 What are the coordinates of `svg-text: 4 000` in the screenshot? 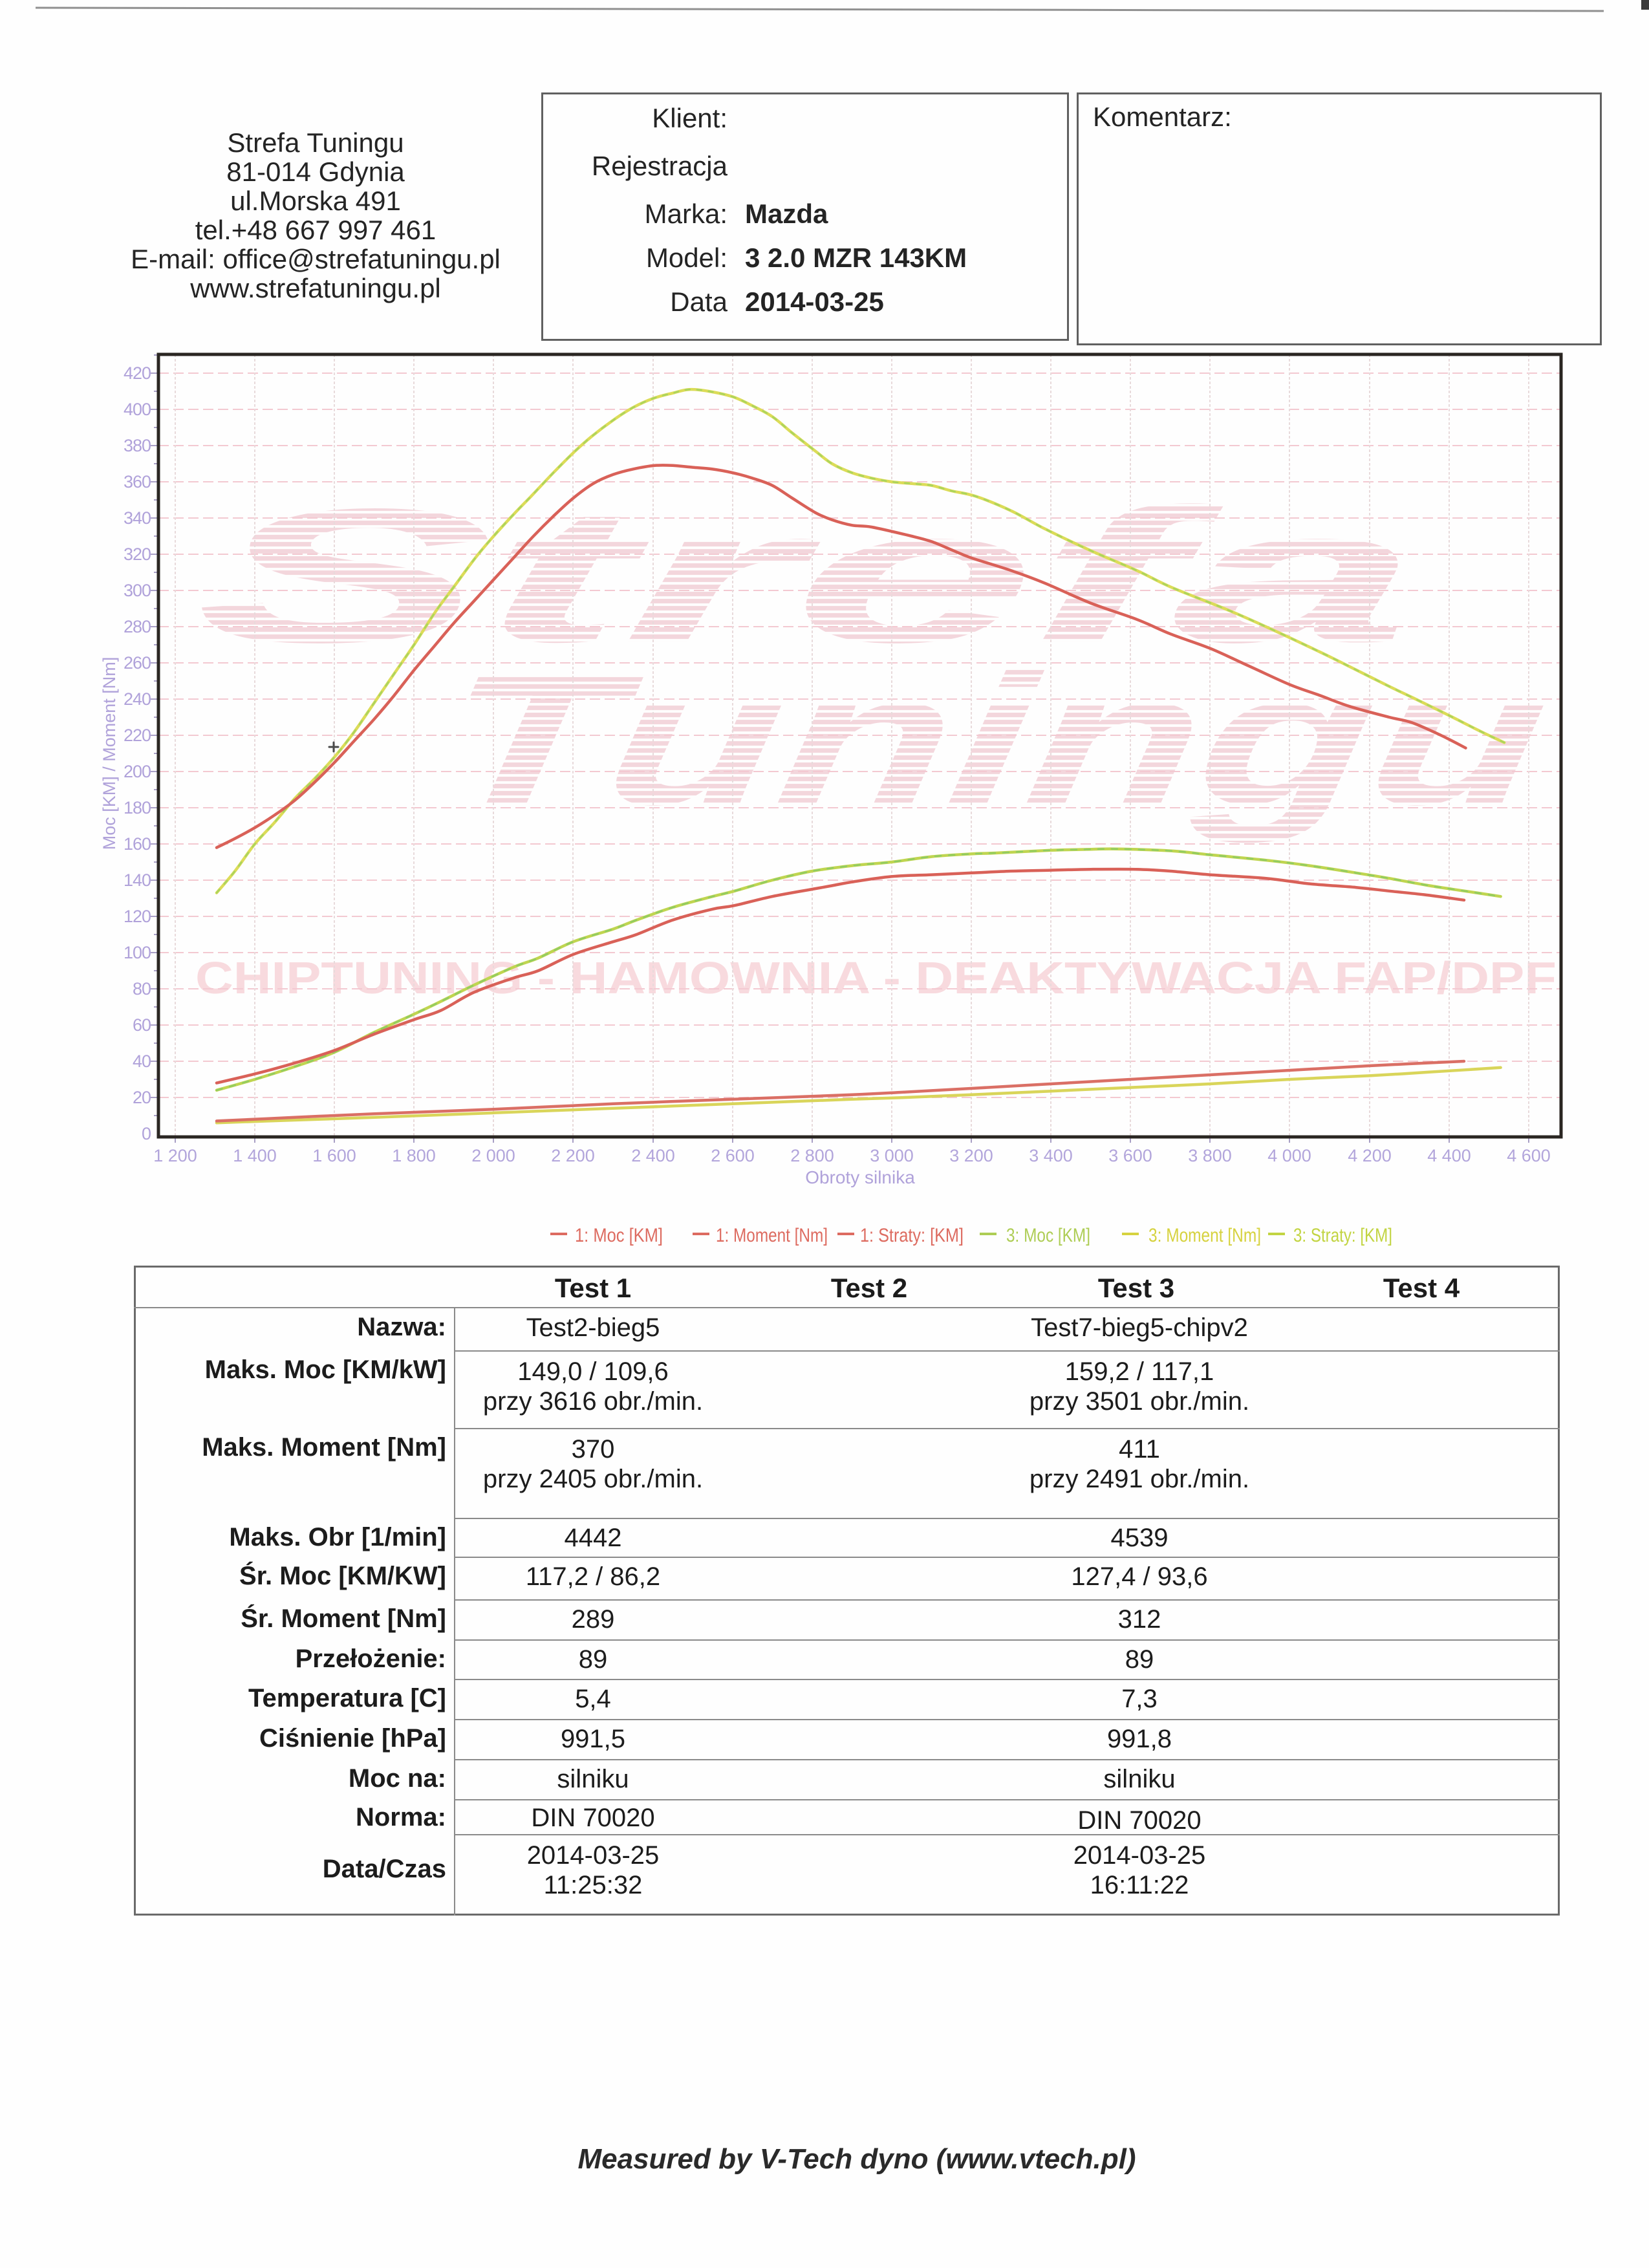 It's located at (1289, 1155).